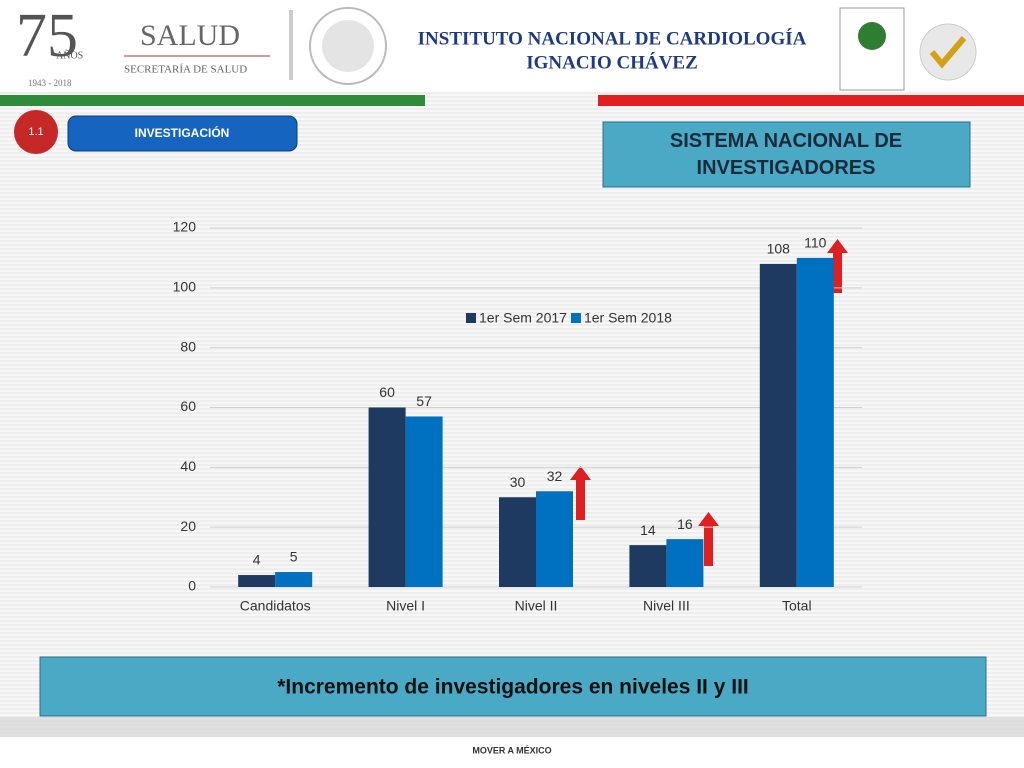 The width and height of the screenshot is (1024, 768). I want to click on ministry: SALUD, so click(190, 35).